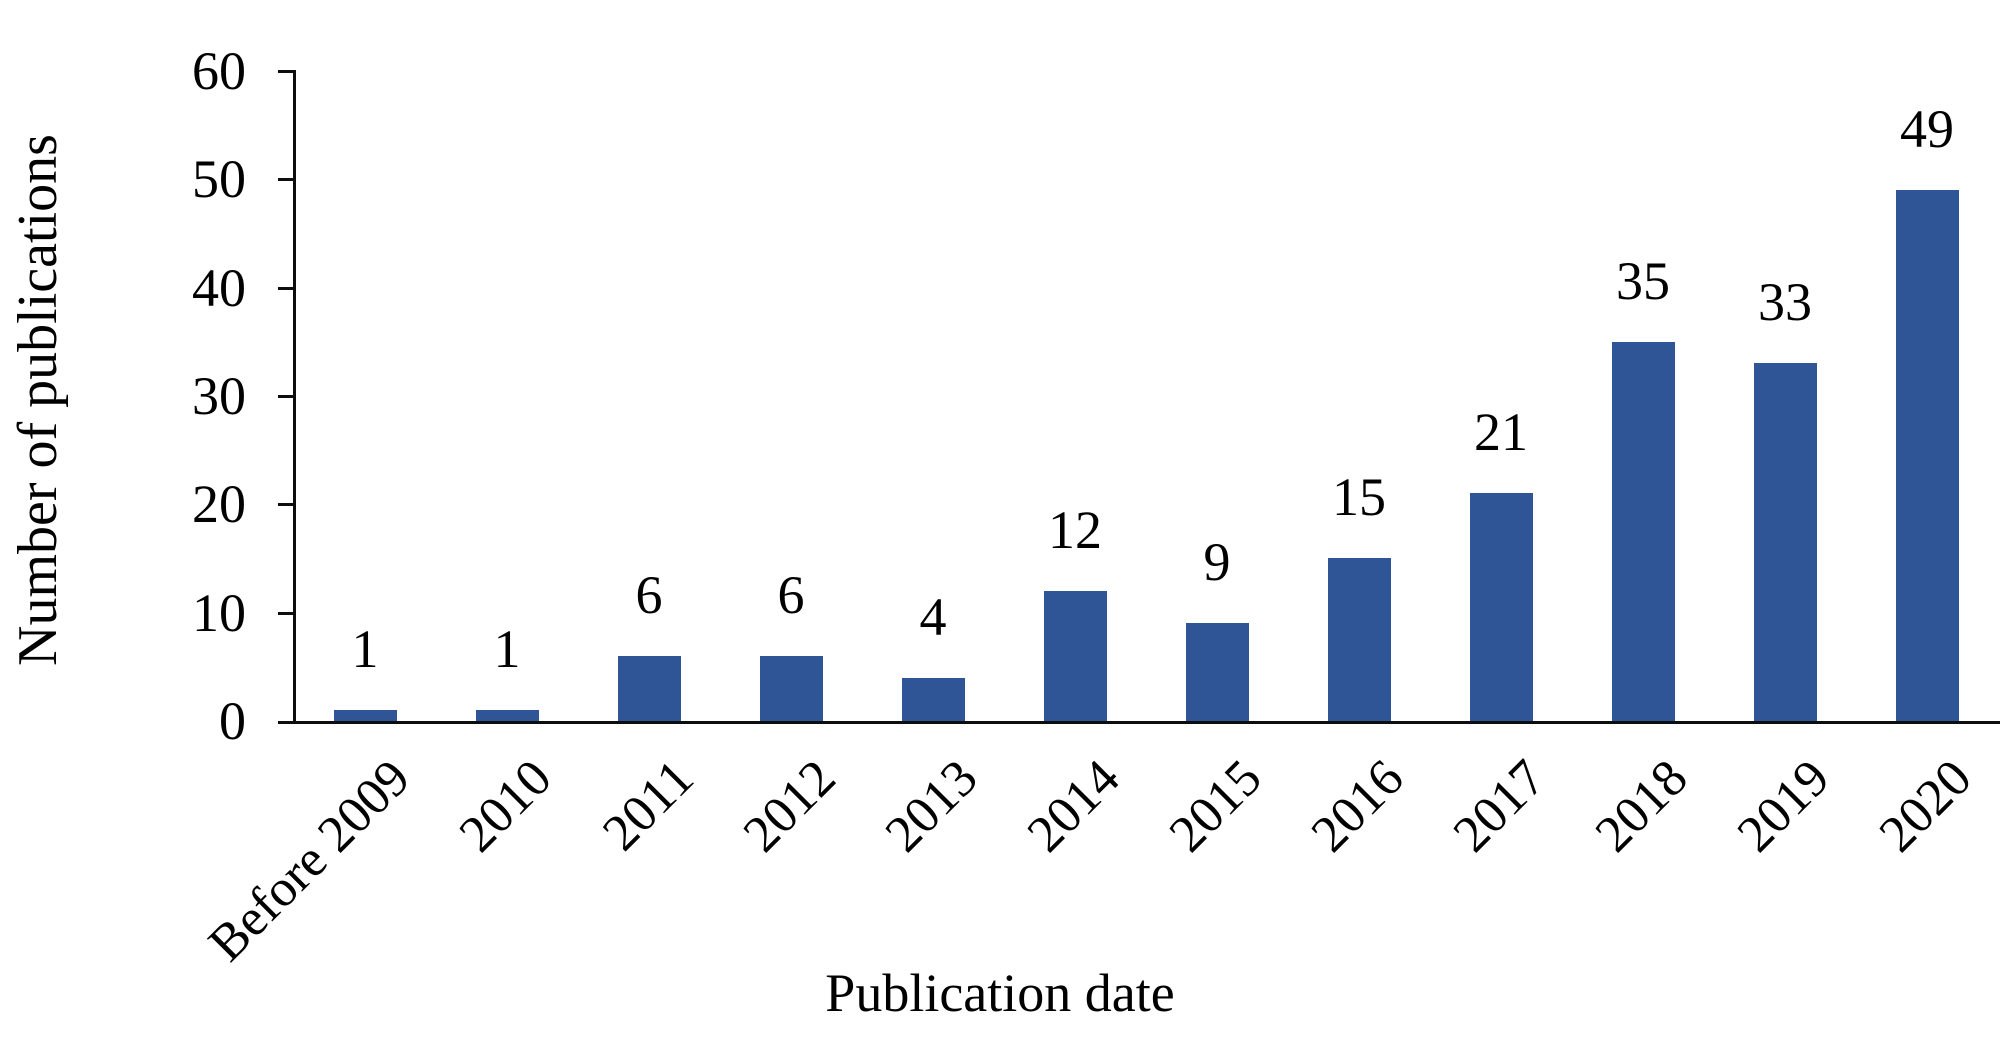 This screenshot has width=2016, height=1044. What do you see at coordinates (219, 287) in the screenshot?
I see `y-tick-label: 40` at bounding box center [219, 287].